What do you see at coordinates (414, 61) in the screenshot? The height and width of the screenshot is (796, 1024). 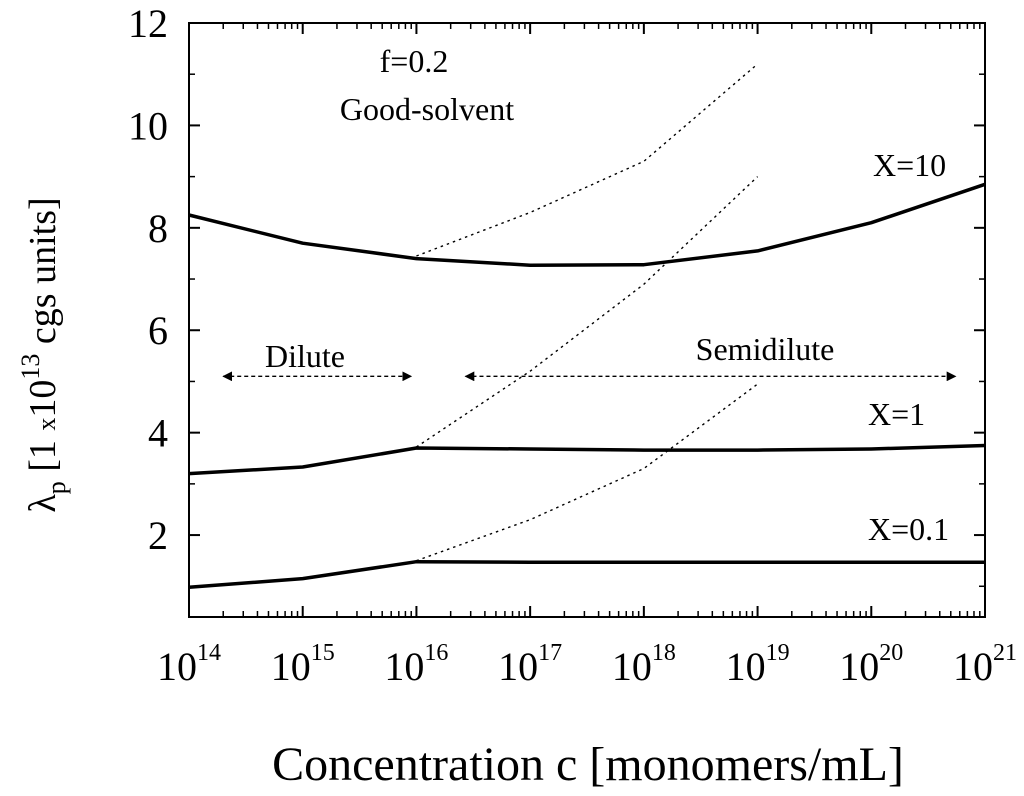 I see `f-annotation: f=0.2` at bounding box center [414, 61].